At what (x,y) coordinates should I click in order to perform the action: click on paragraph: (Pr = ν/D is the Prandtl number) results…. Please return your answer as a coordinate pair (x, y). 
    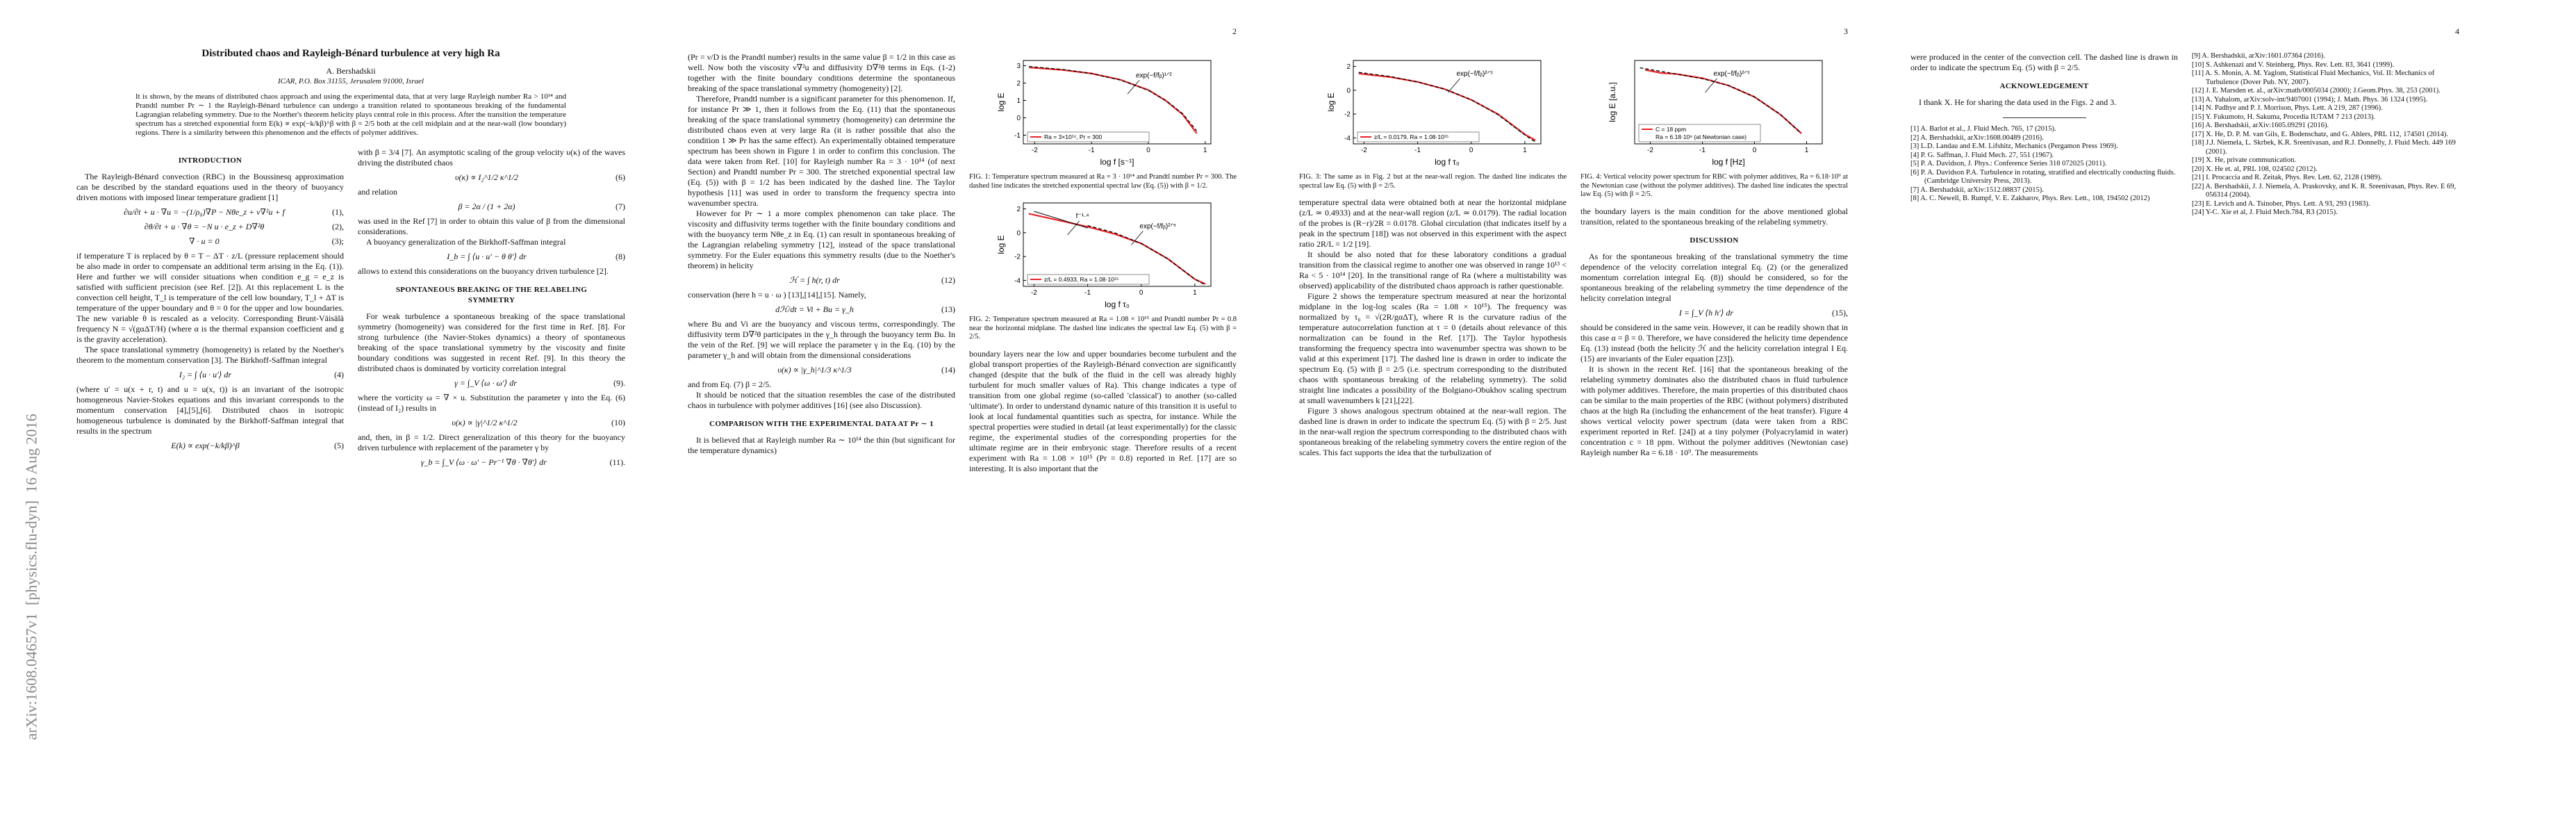
    Looking at the image, I should click on (822, 72).